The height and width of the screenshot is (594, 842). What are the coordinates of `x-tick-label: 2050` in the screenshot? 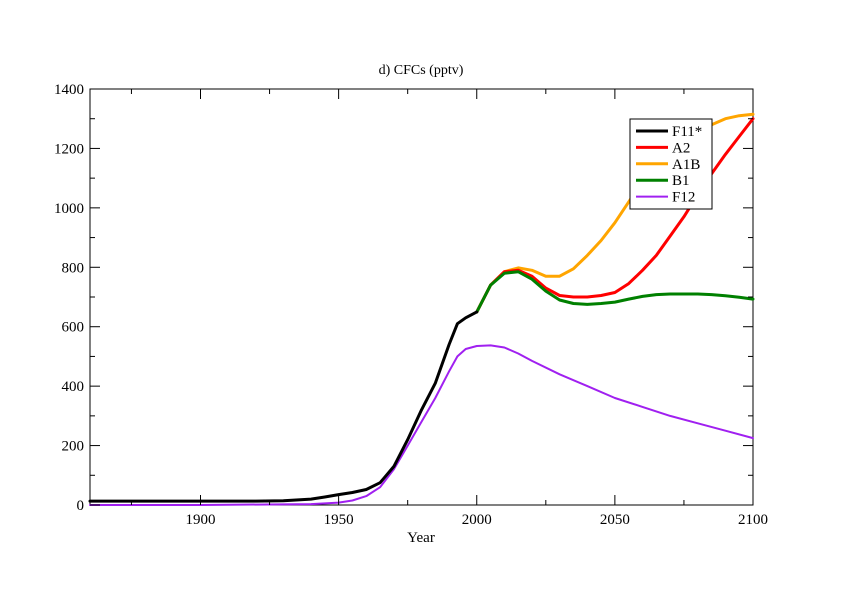 It's located at (615, 520).